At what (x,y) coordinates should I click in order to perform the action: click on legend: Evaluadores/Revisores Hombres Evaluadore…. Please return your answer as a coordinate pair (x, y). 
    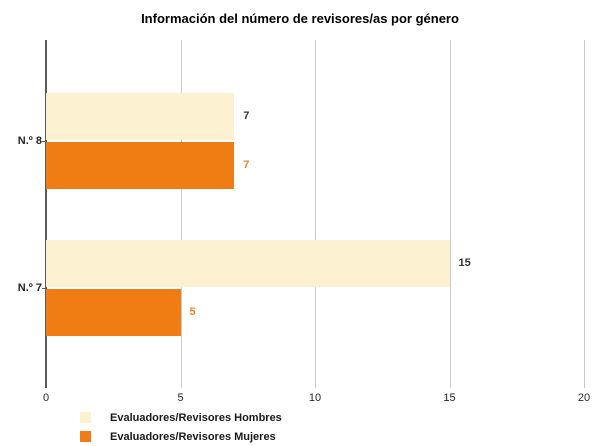
    Looking at the image, I should click on (181, 427).